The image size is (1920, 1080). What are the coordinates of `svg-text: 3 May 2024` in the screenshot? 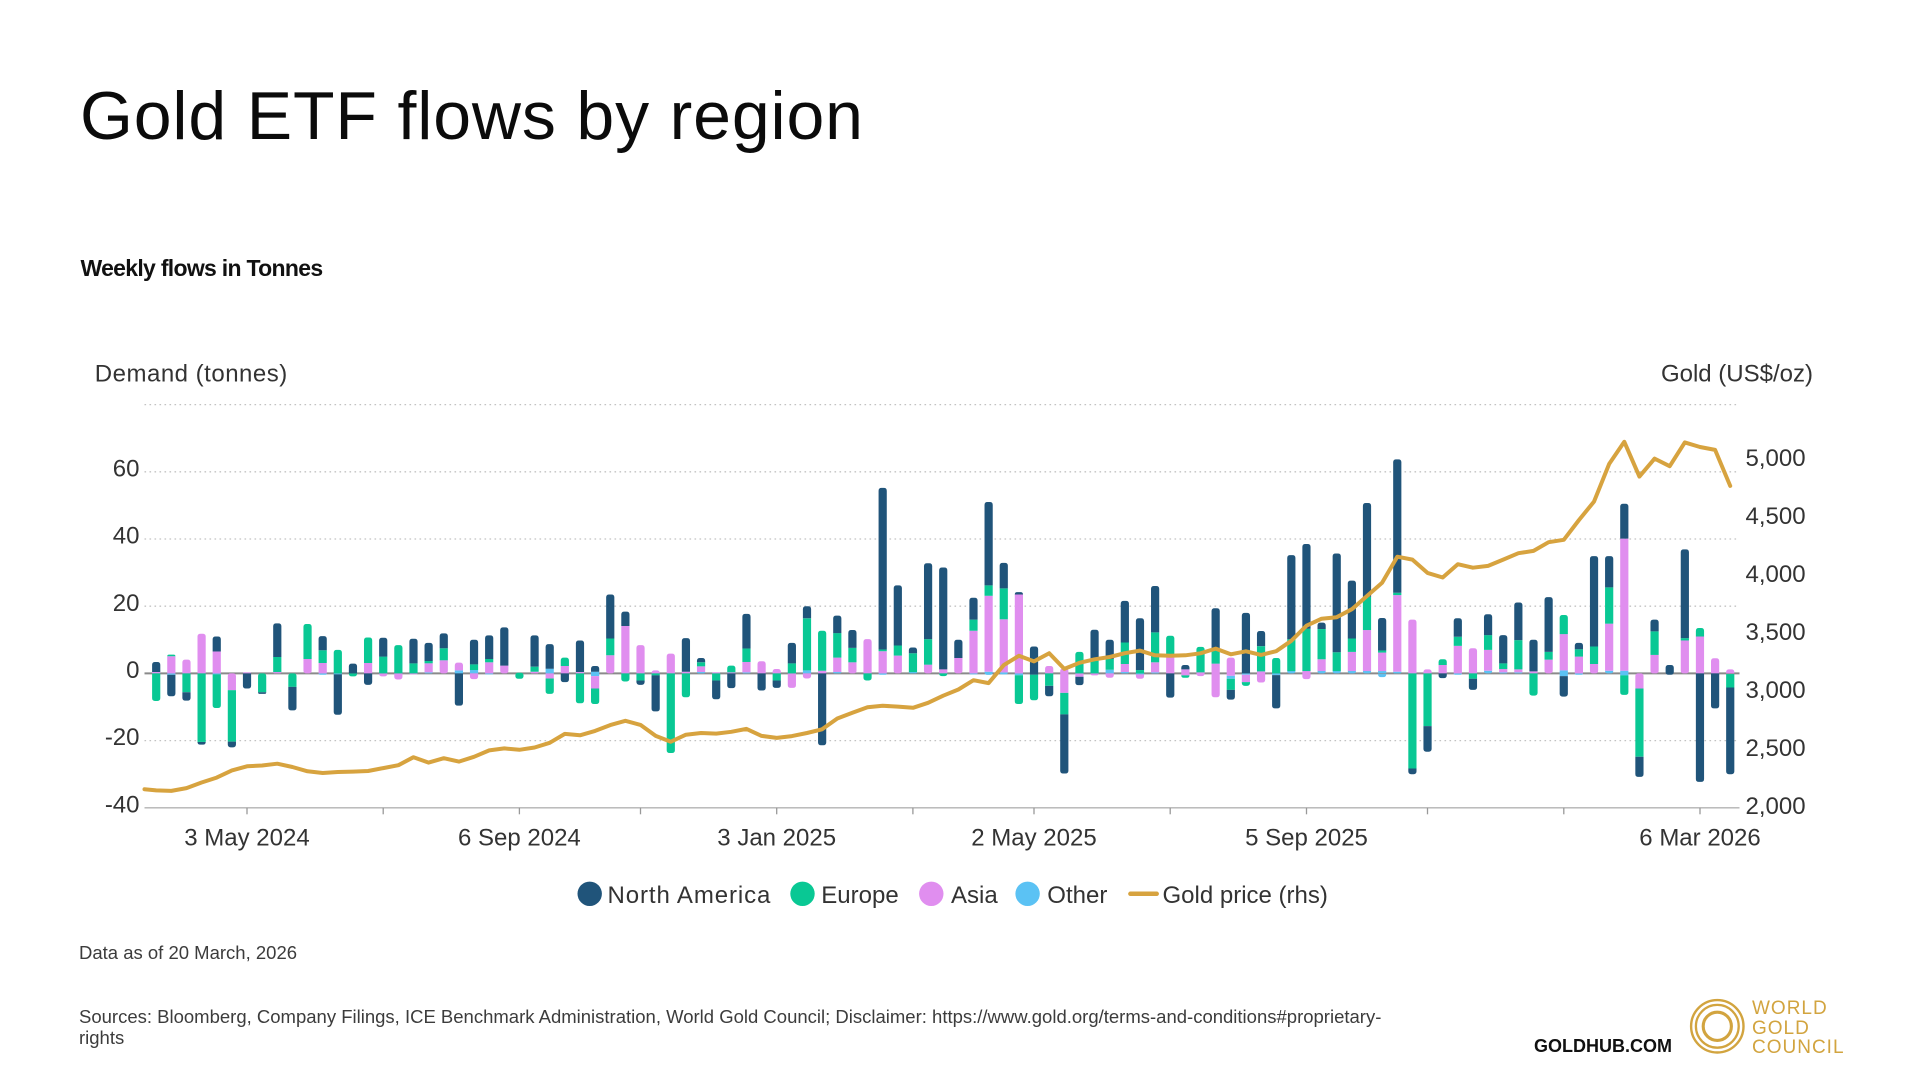 It's located at (246, 838).